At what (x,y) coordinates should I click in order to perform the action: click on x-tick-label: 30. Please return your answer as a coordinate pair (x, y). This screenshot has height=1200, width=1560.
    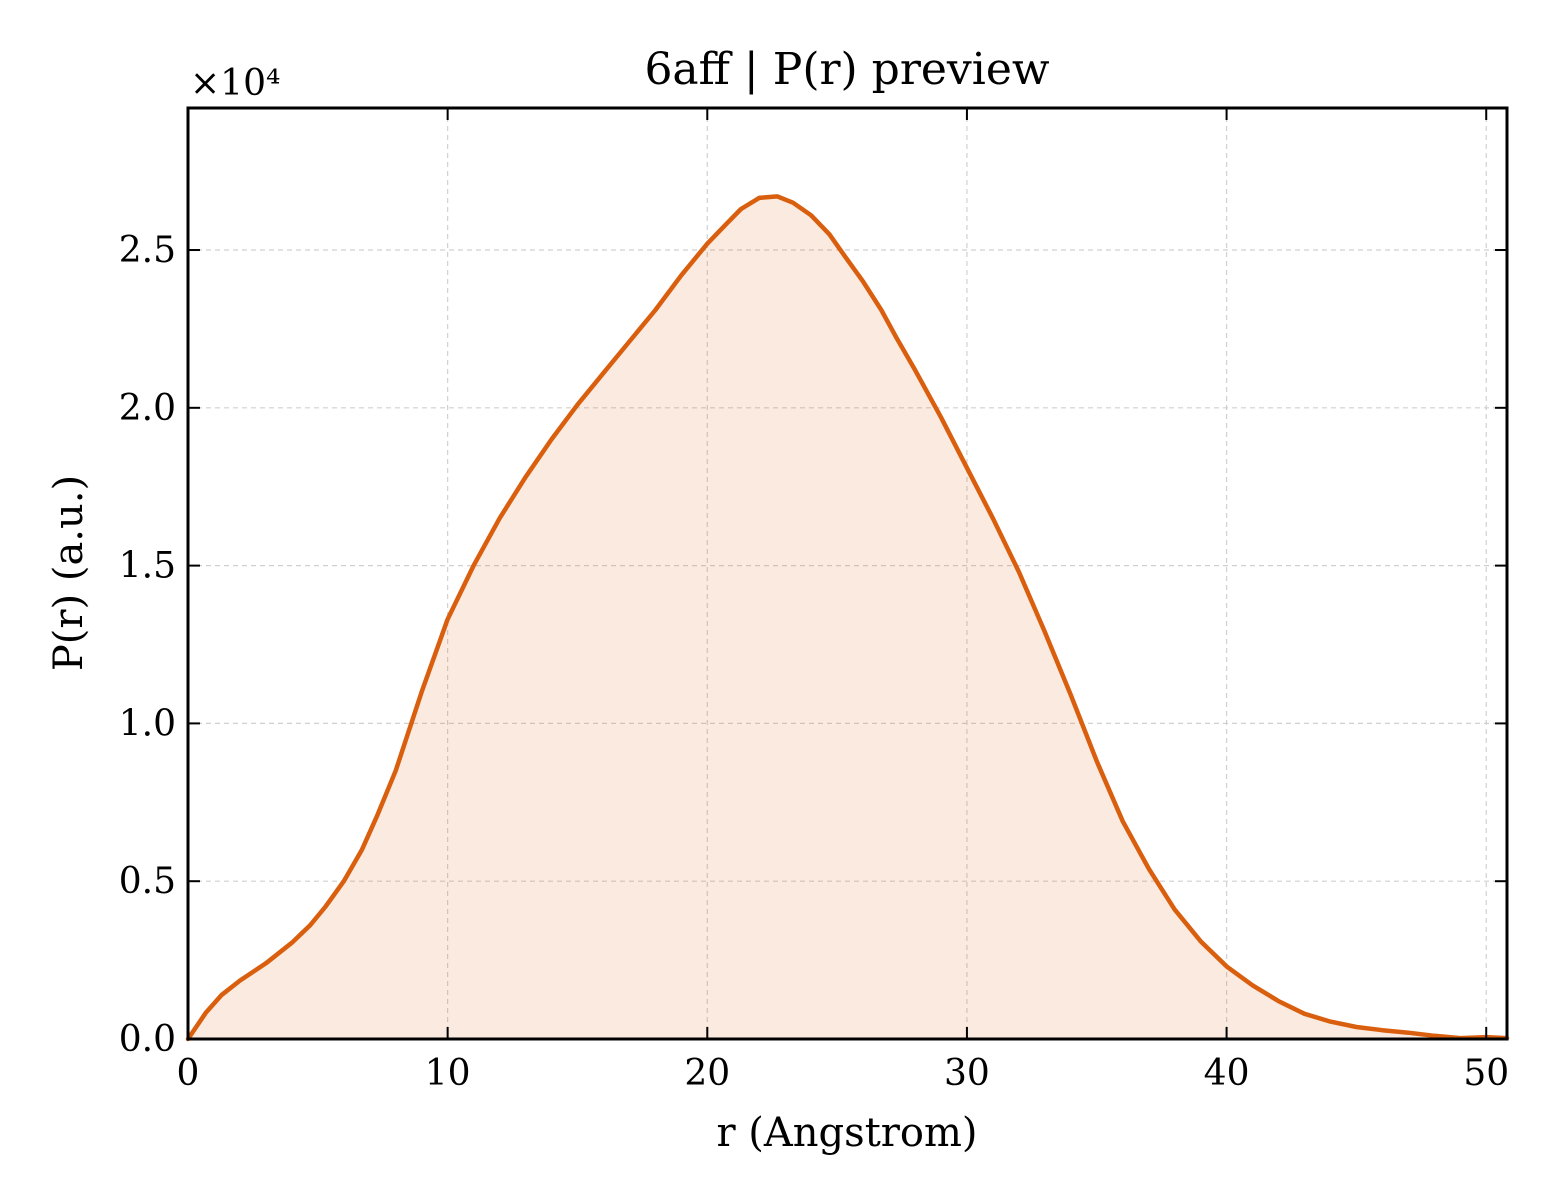
    Looking at the image, I should click on (967, 1073).